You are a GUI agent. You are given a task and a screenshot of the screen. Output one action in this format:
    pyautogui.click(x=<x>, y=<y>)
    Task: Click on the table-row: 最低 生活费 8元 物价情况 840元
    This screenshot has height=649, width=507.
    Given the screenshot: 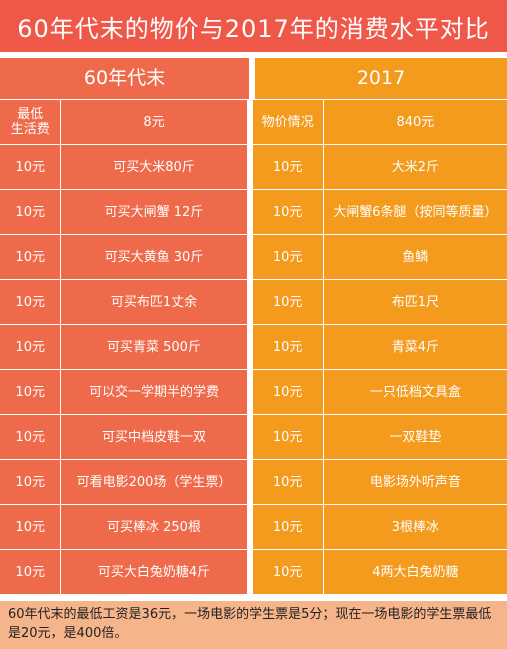 What is the action you would take?
    pyautogui.click(x=253, y=122)
    